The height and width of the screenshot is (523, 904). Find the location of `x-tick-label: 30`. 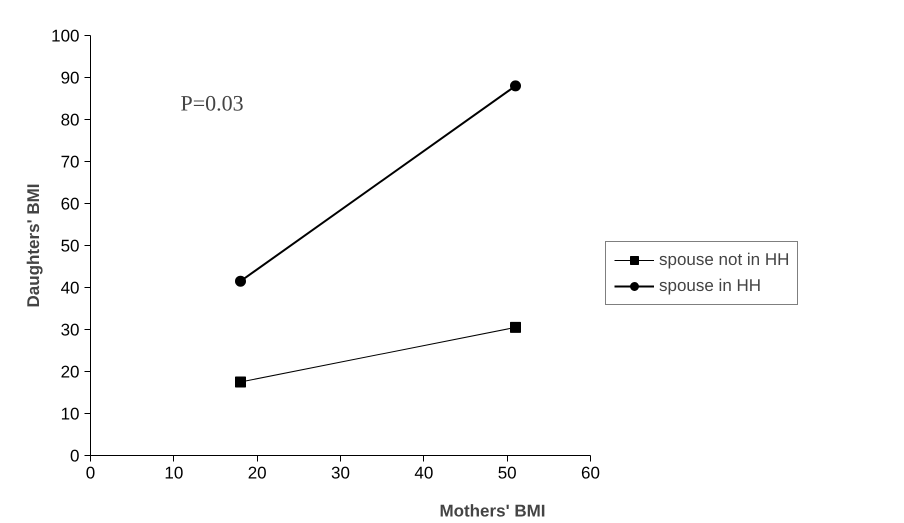

x-tick-label: 30 is located at coordinates (340, 473).